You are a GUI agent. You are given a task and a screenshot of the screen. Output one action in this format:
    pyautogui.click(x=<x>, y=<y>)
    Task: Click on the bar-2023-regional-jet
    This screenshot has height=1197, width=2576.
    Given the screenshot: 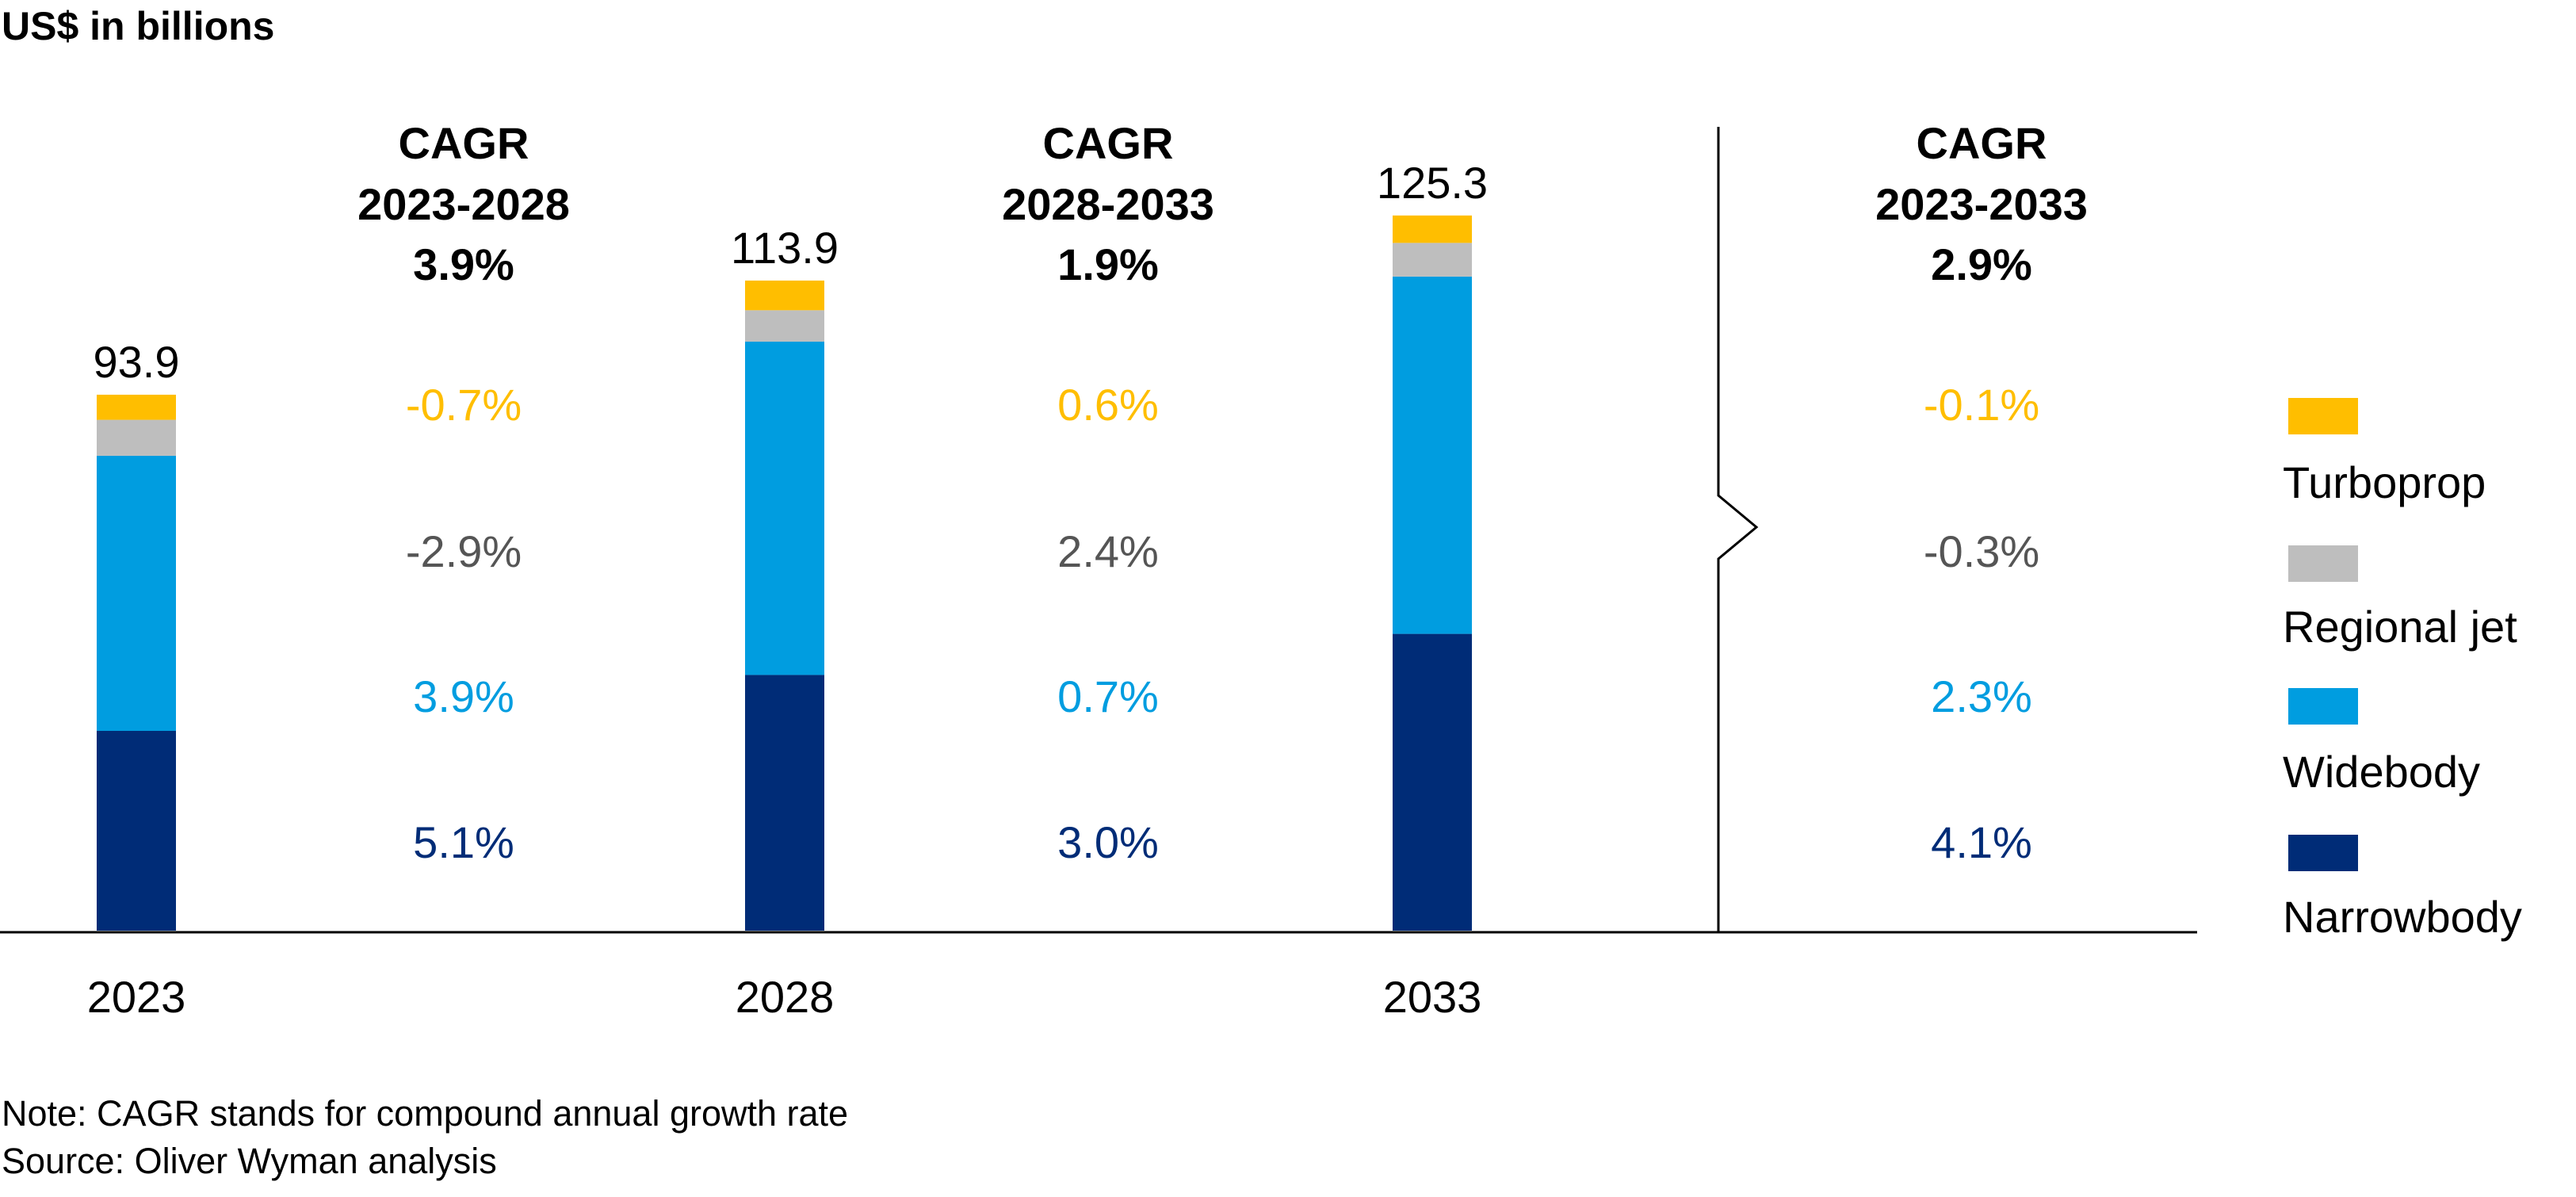 What is the action you would take?
    pyautogui.click(x=136, y=437)
    